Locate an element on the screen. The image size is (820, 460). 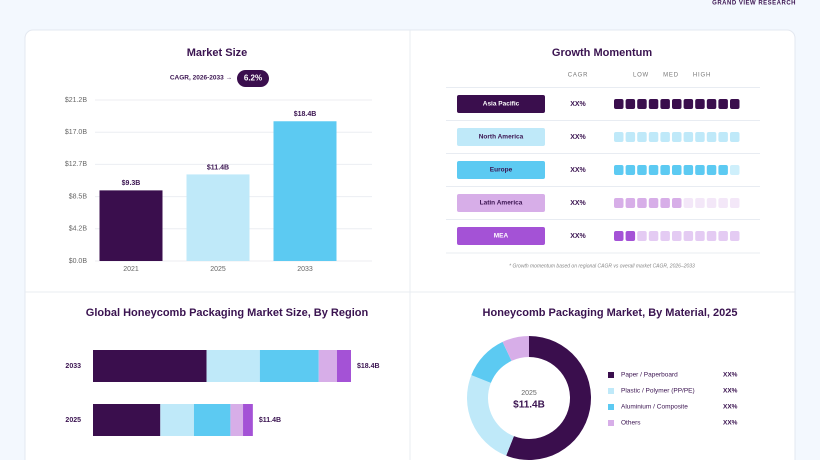
cagr-label: CAGR, 2026-2033 → is located at coordinates (201, 78).